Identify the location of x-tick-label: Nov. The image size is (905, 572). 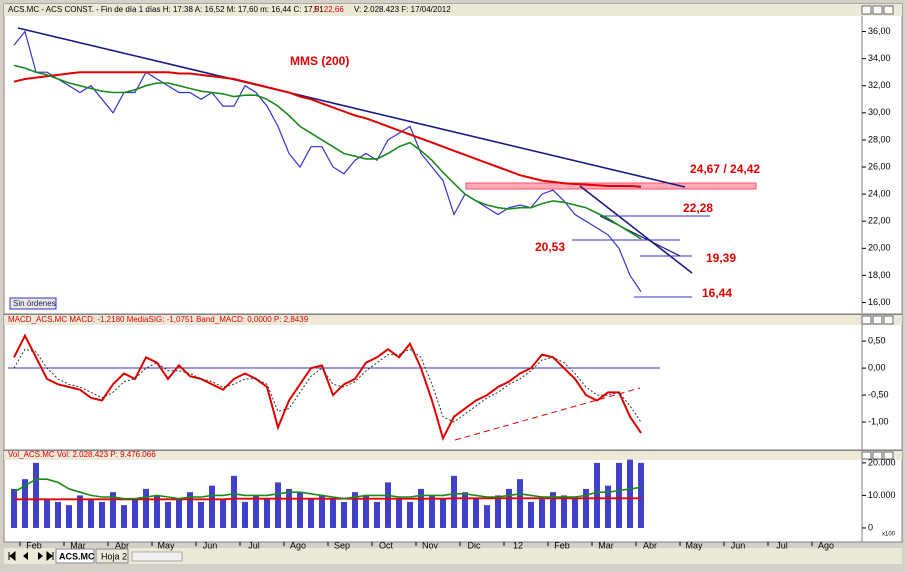
(430, 545).